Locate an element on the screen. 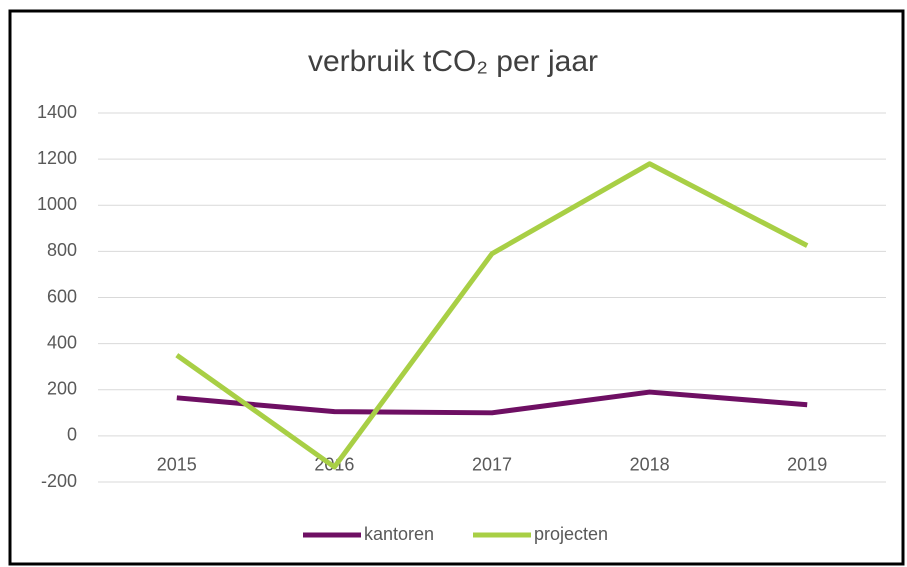  chart-title: verbruik tCO₂ per jaar is located at coordinates (453, 61).